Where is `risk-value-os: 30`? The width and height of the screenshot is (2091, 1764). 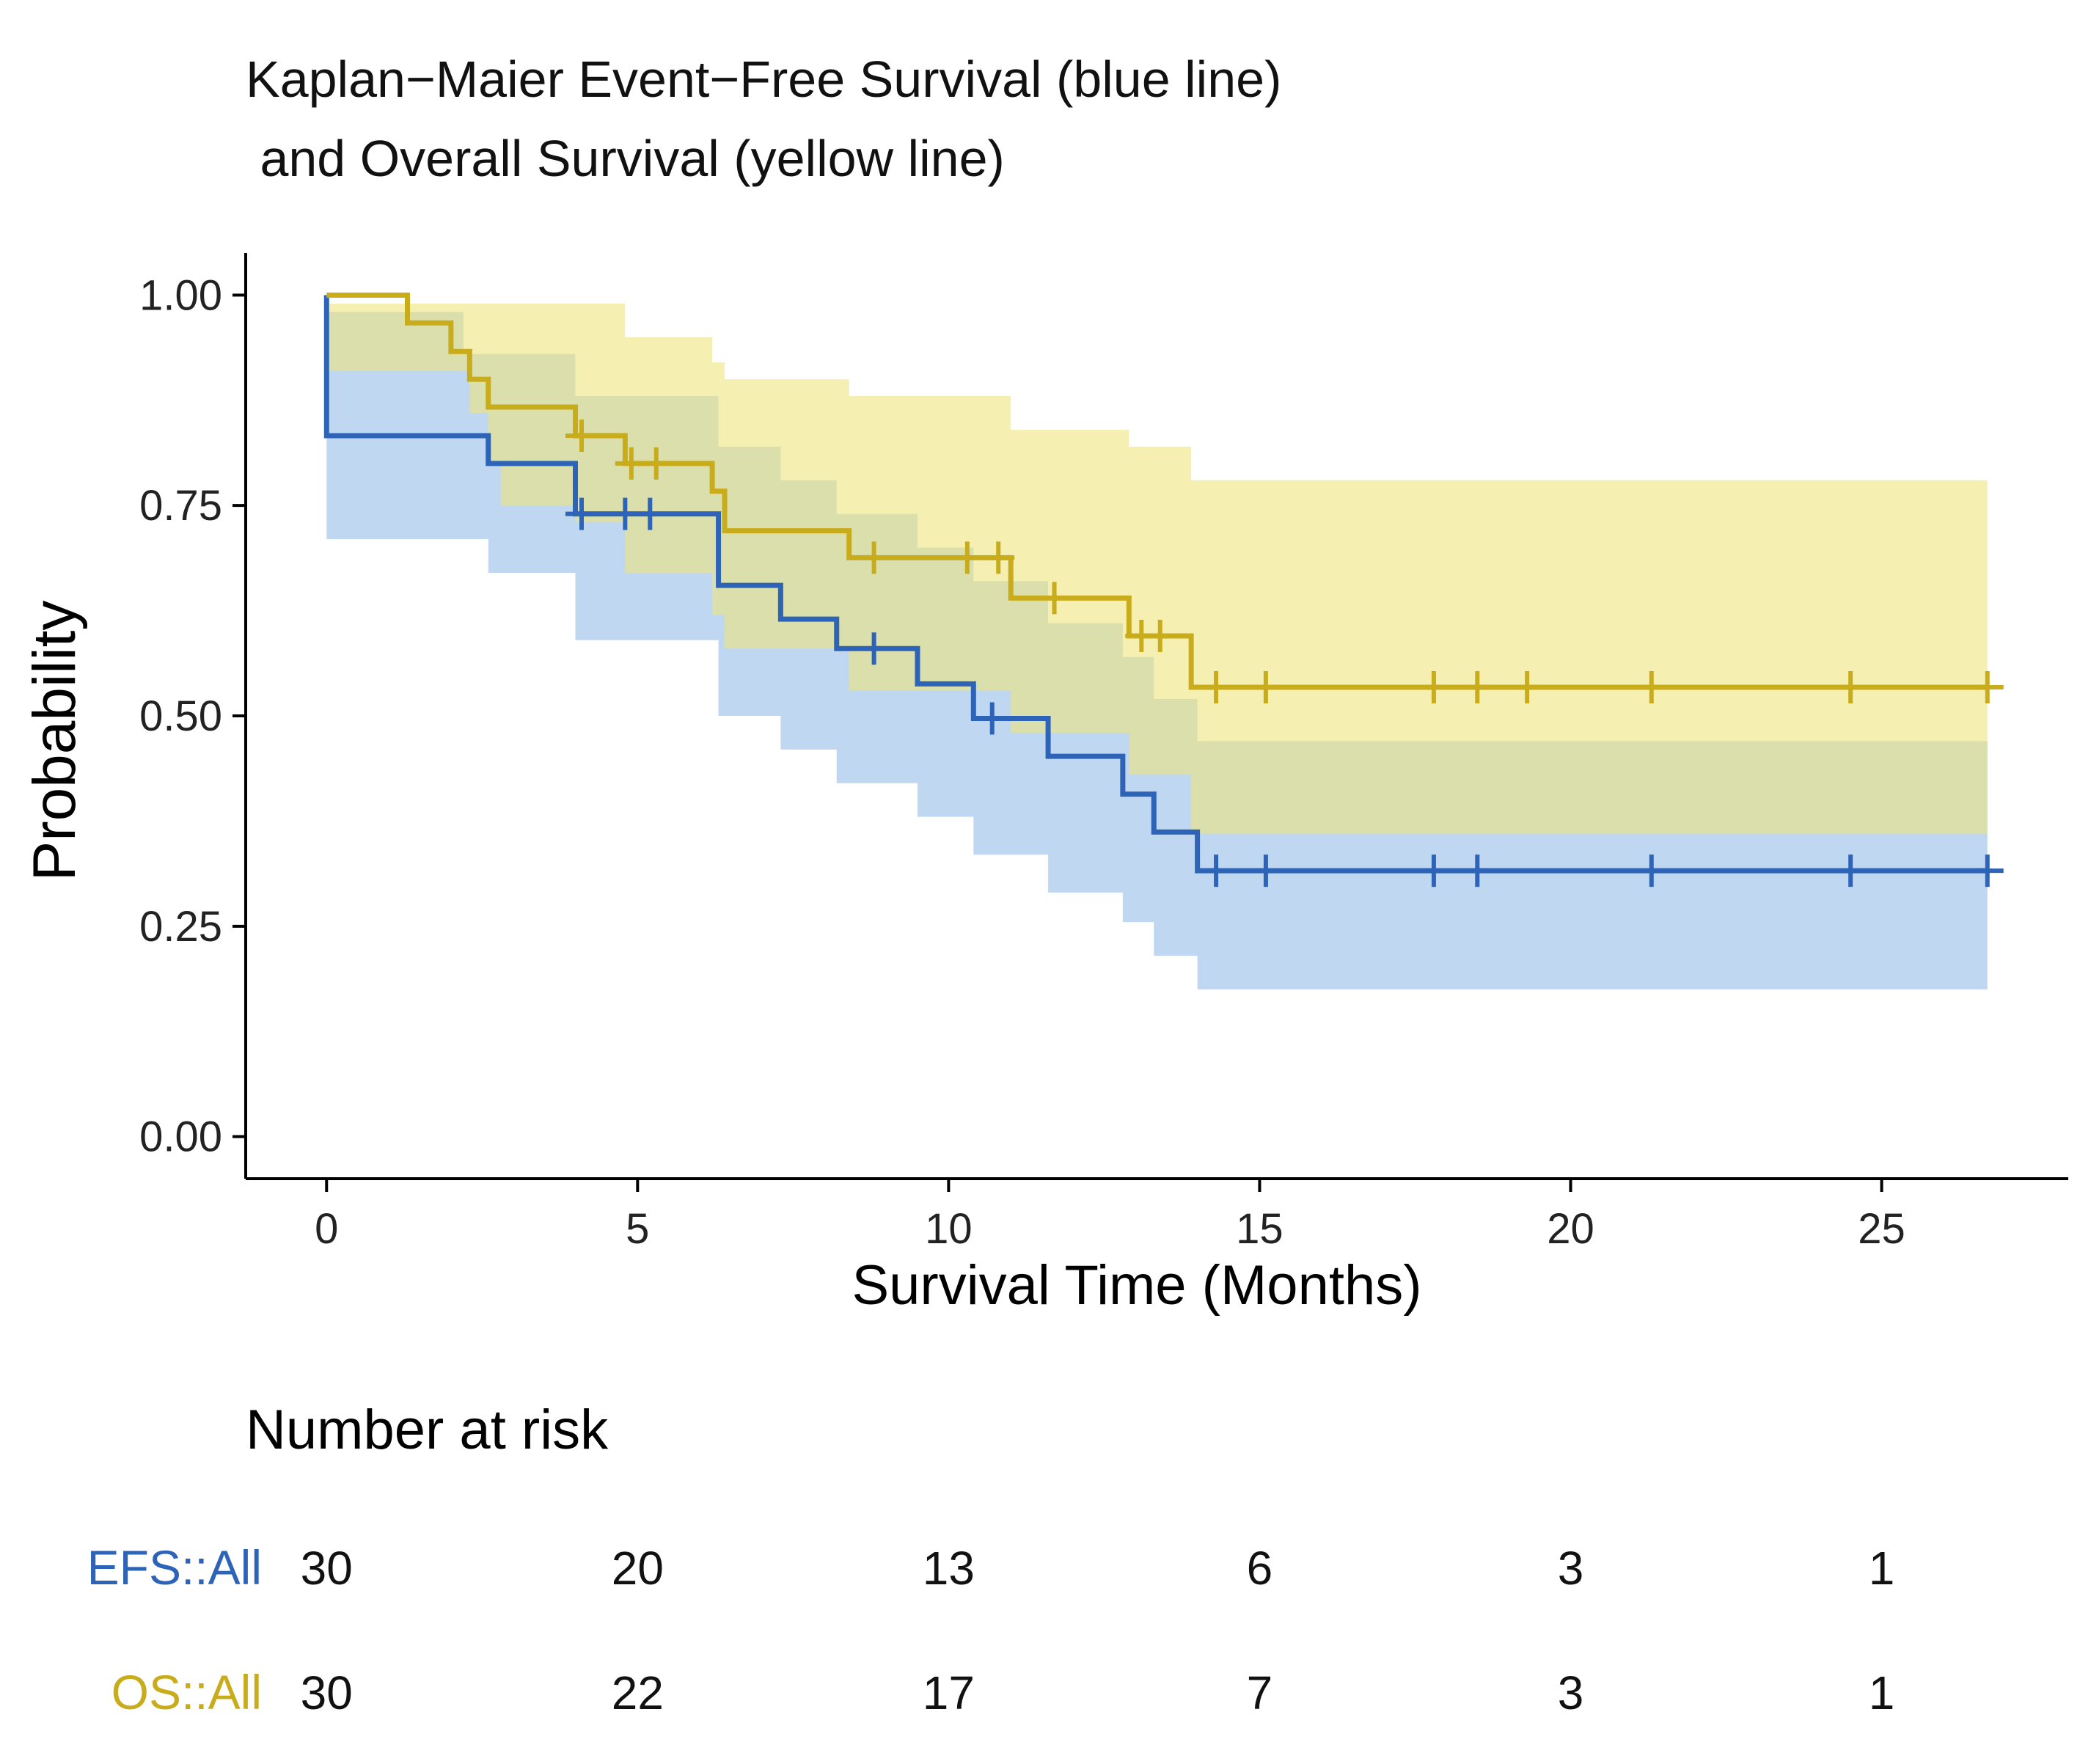
risk-value-os: 30 is located at coordinates (327, 1692).